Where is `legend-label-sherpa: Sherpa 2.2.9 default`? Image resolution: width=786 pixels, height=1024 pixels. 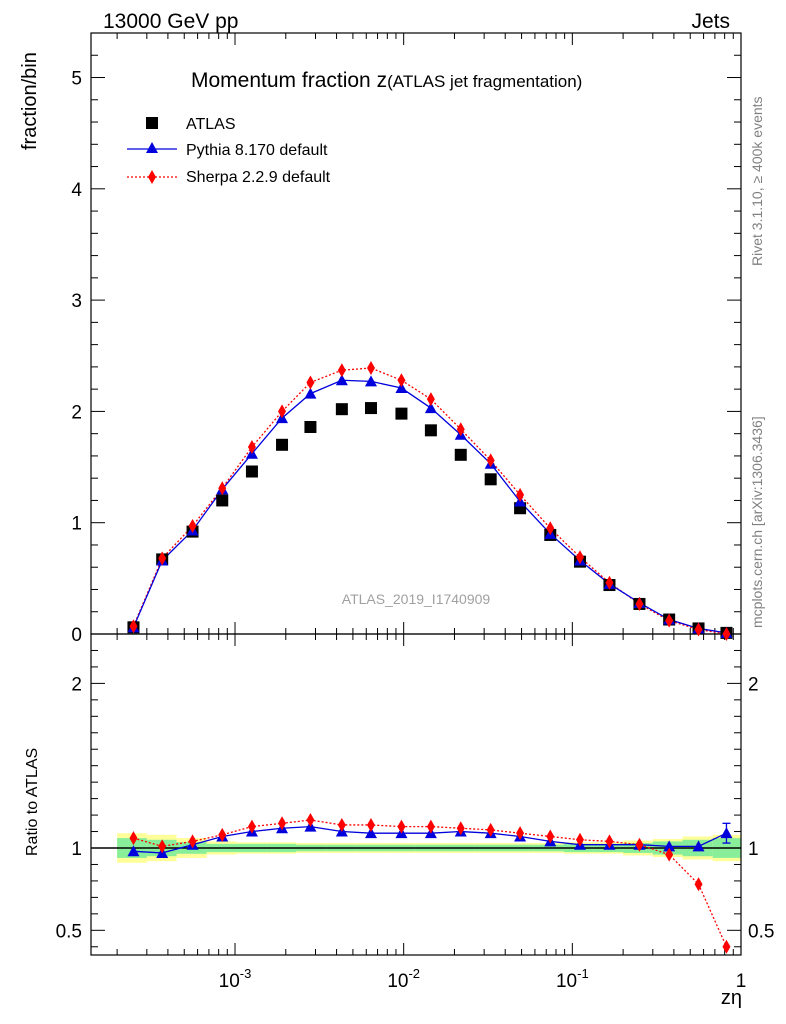 legend-label-sherpa: Sherpa 2.2.9 default is located at coordinates (258, 177).